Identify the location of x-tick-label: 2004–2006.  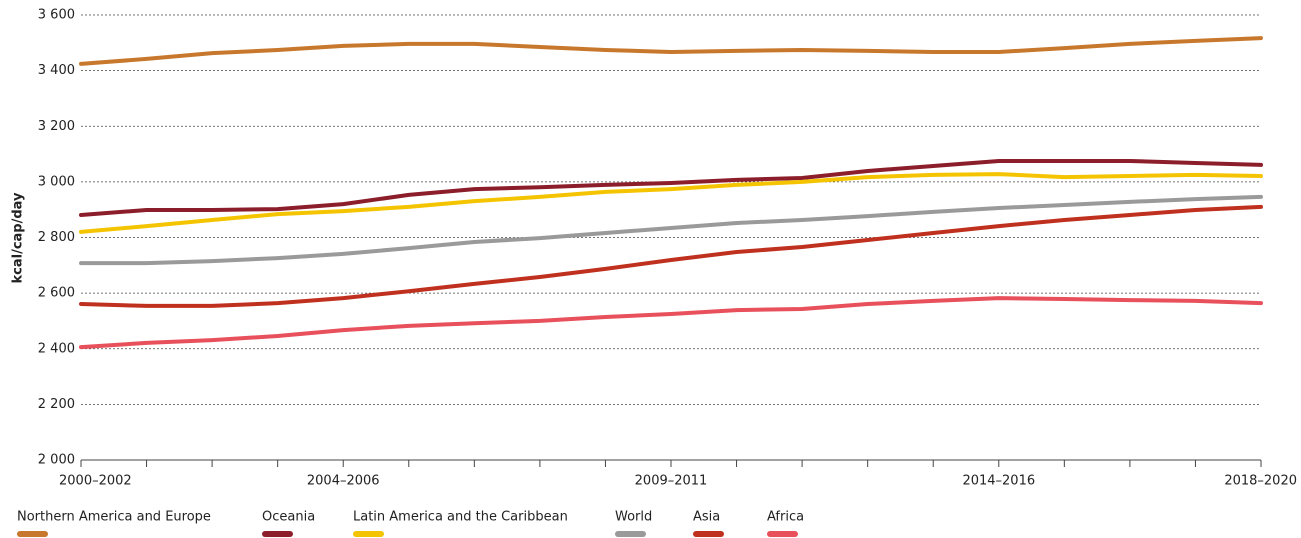
(343, 481).